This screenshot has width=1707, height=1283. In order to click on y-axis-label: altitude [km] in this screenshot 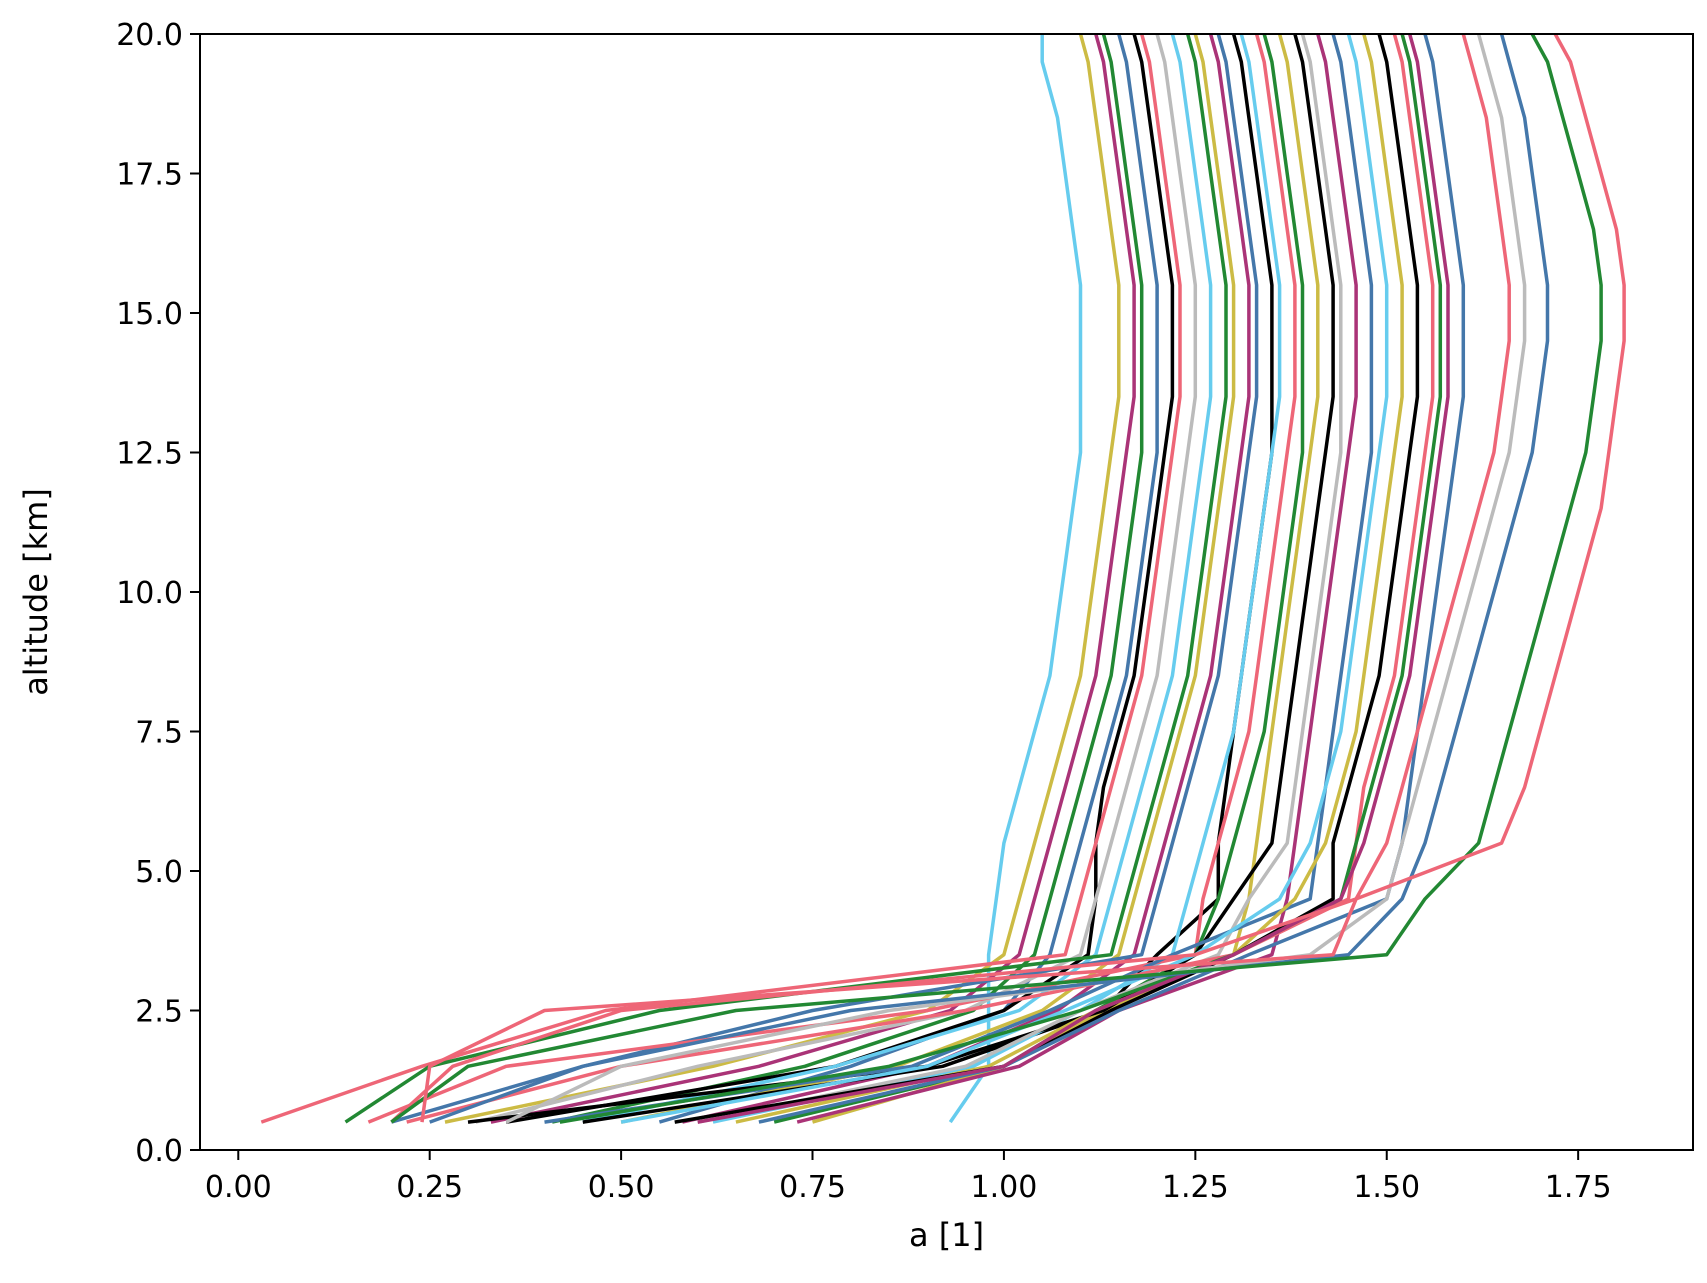, I will do `click(36, 592)`.